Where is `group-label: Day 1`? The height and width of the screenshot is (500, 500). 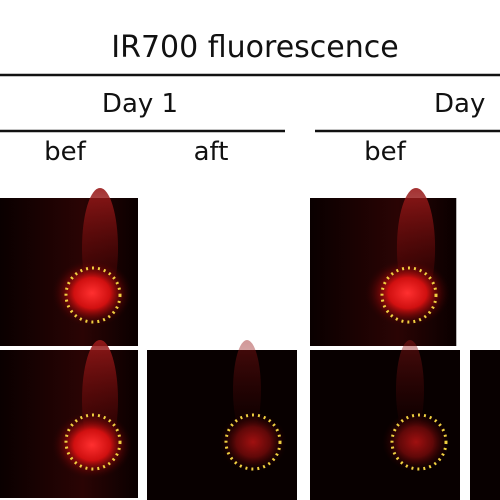
group-label: Day 1 is located at coordinates (140, 104).